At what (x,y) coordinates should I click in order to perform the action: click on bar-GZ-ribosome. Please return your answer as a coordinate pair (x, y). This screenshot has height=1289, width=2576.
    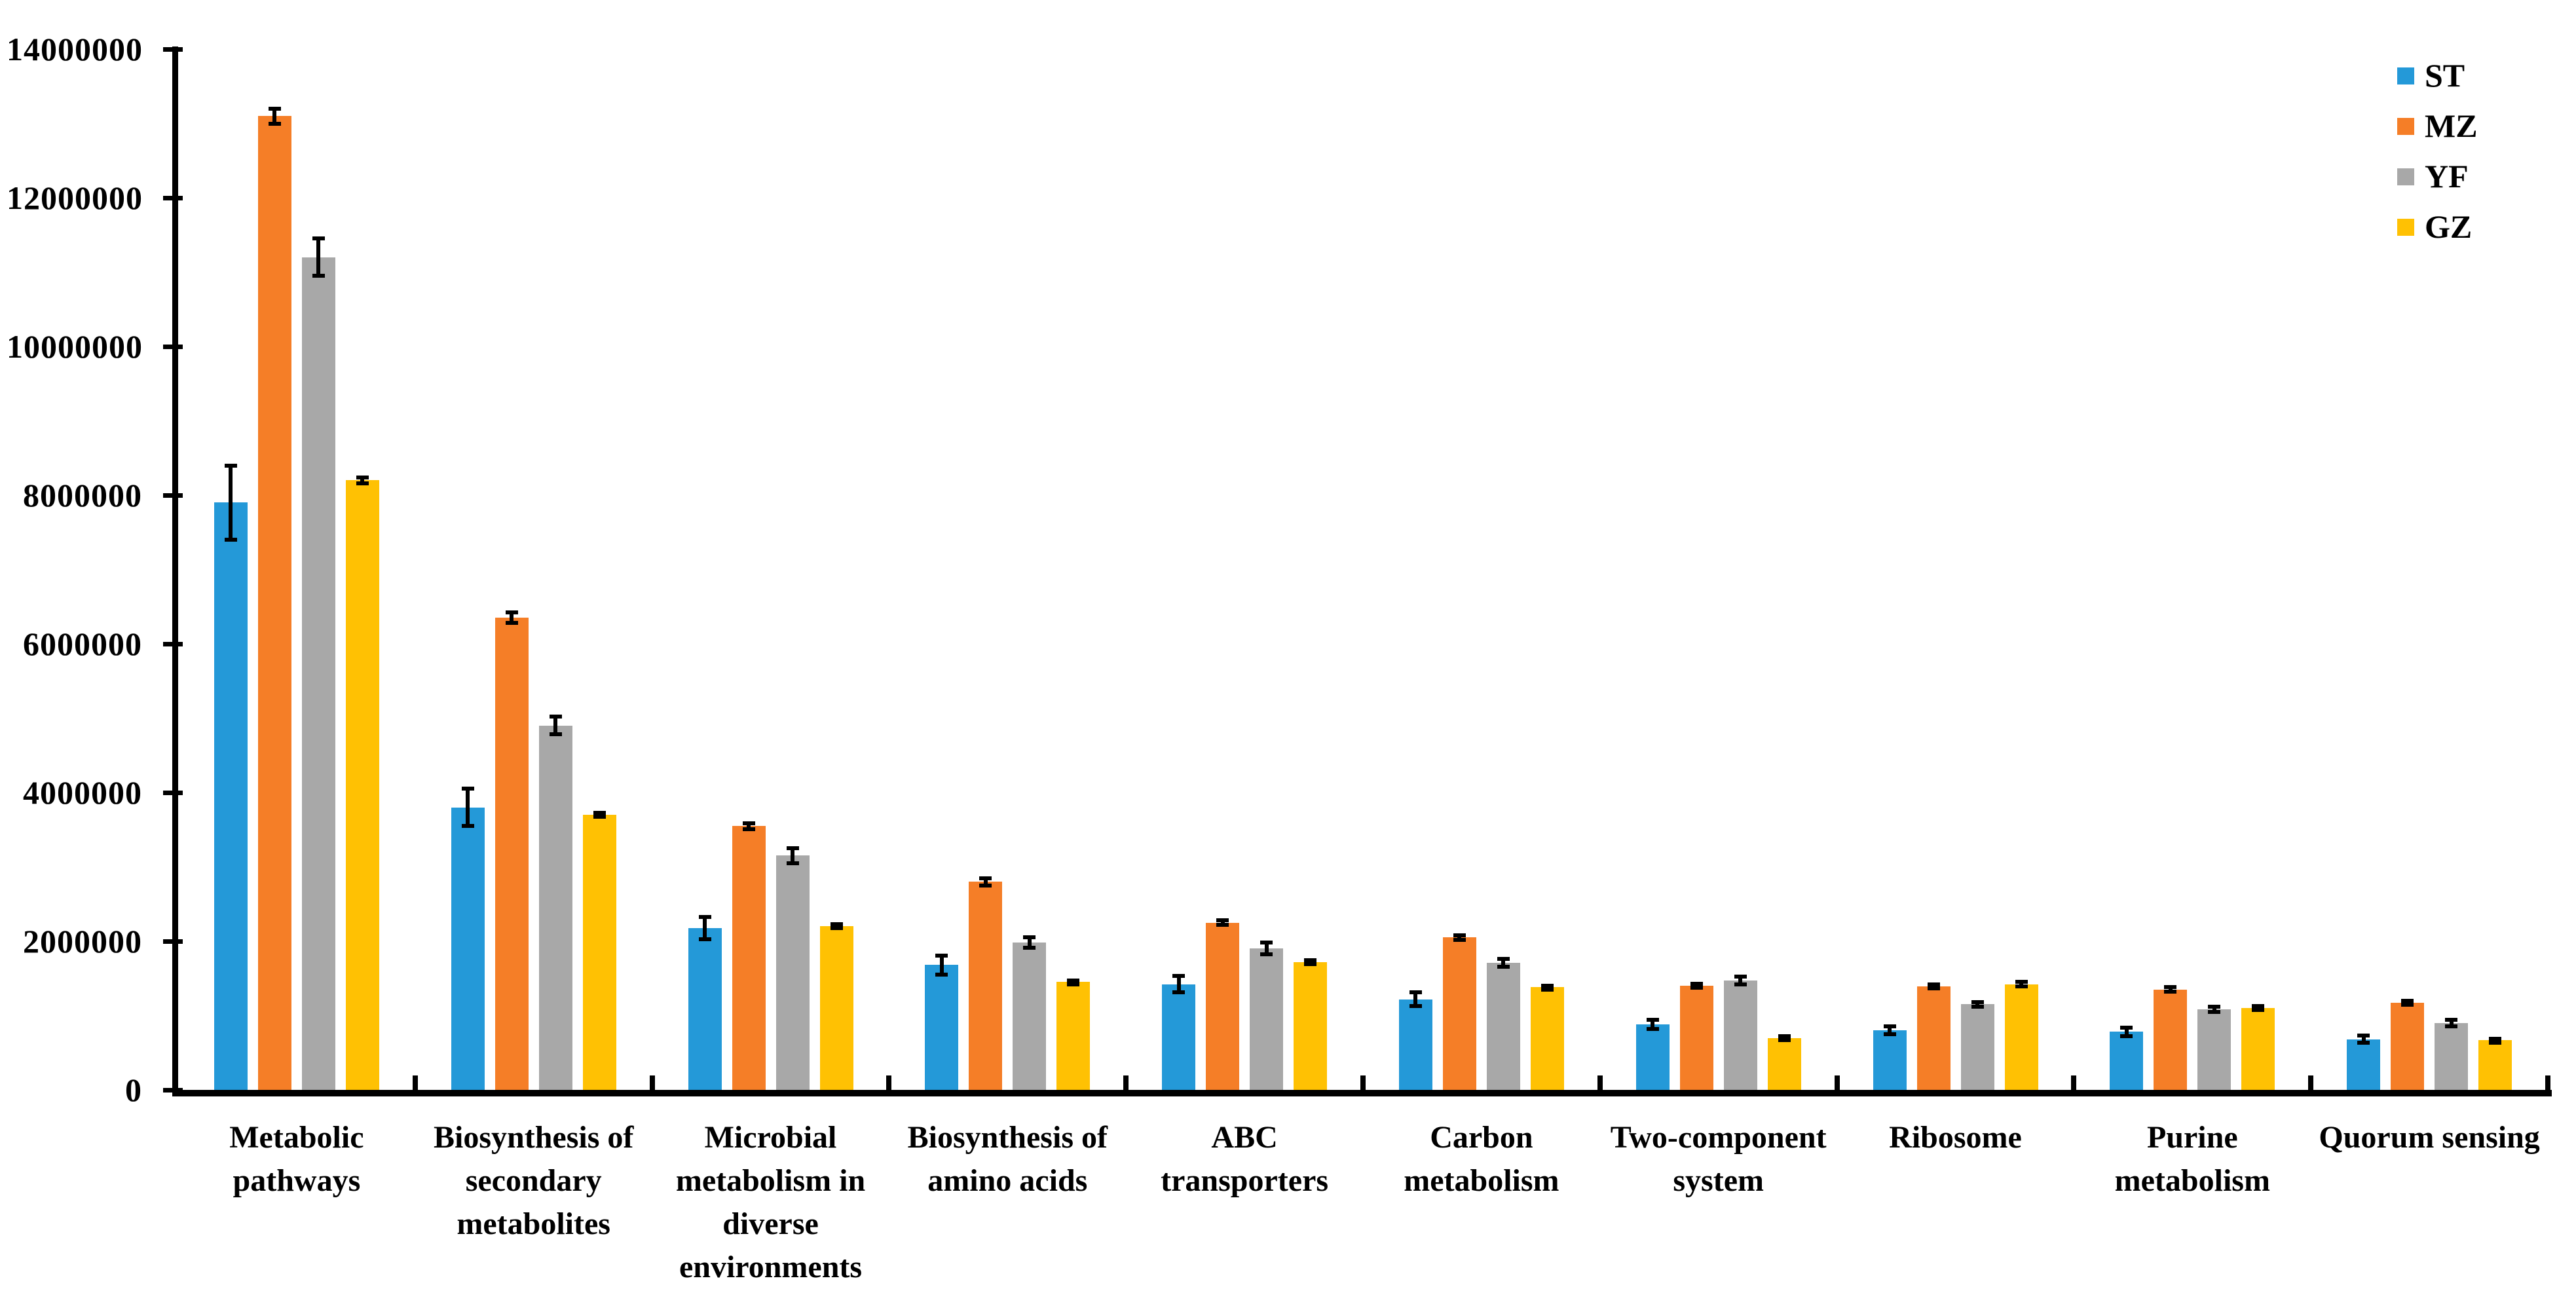
    Looking at the image, I should click on (2021, 1037).